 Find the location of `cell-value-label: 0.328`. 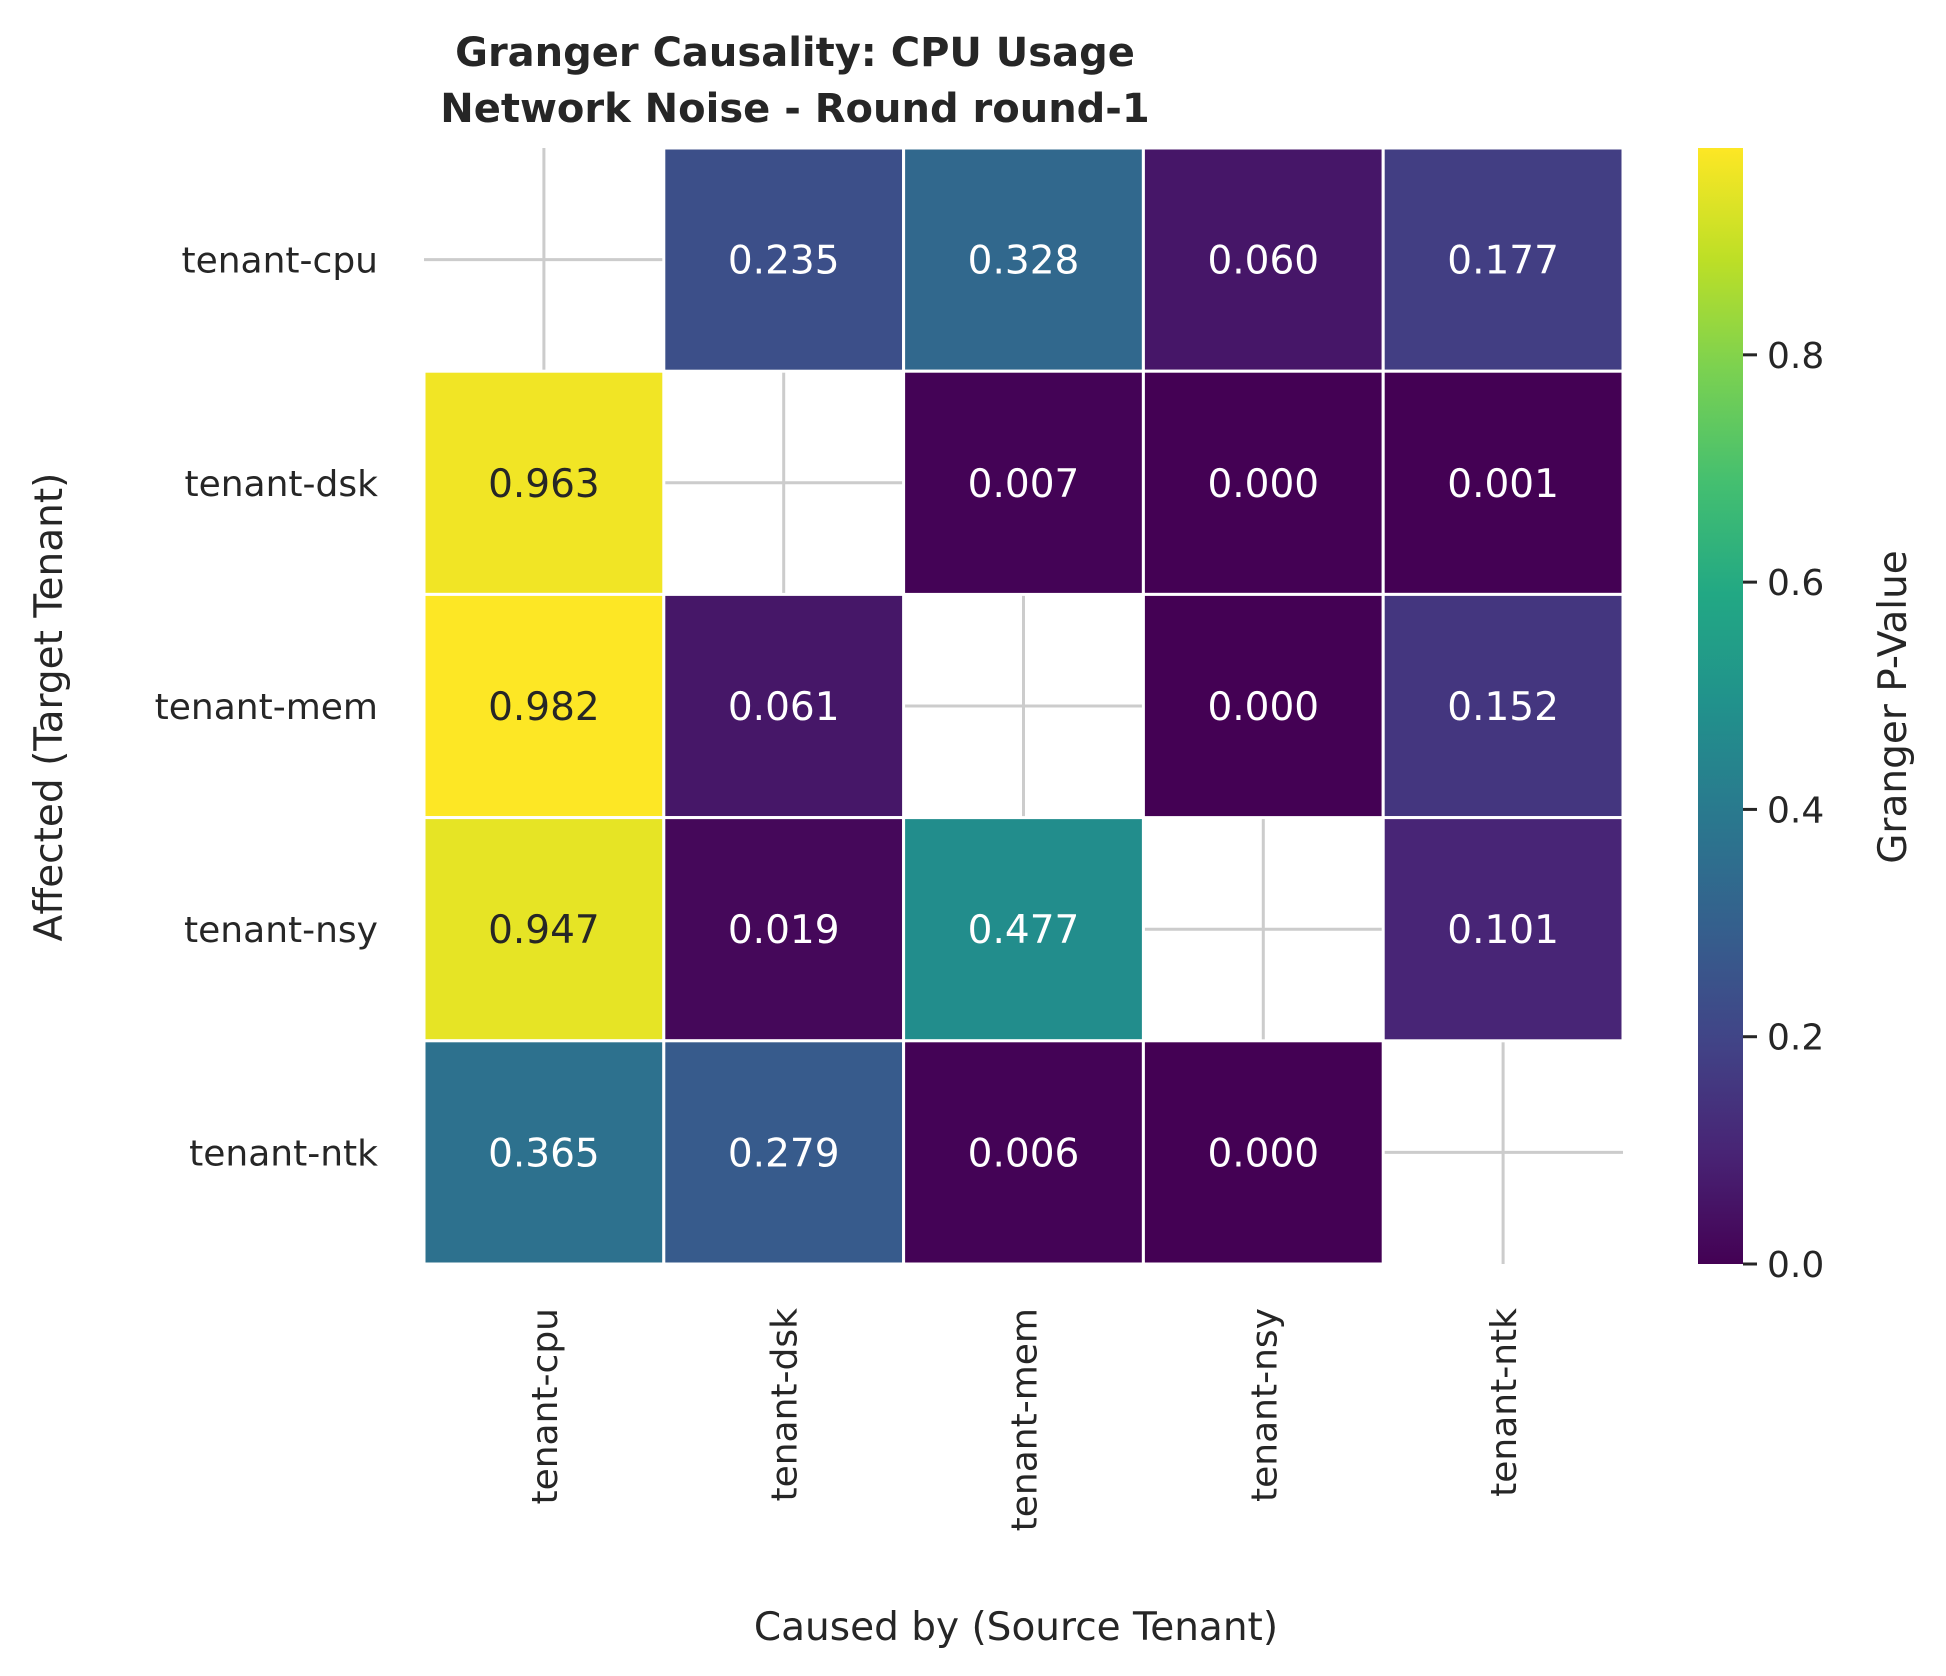

cell-value-label: 0.328 is located at coordinates (1024, 261).